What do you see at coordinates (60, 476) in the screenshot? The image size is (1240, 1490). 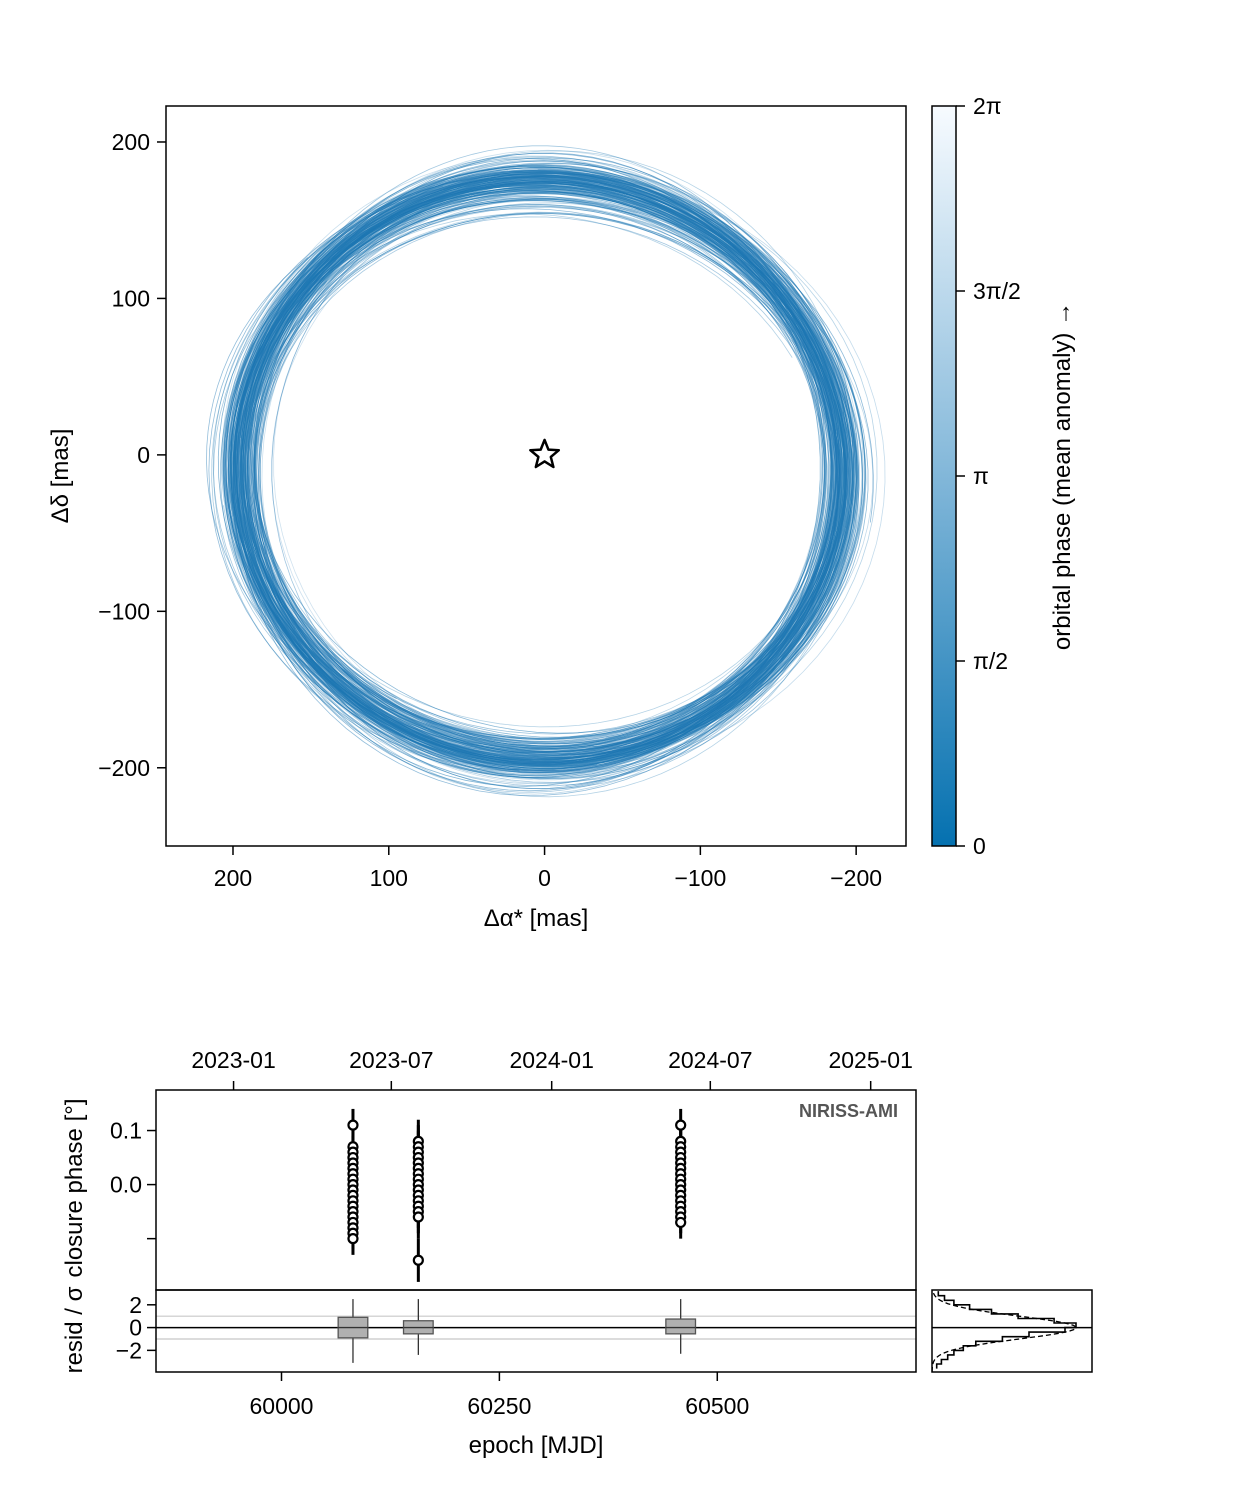 I see `orbit-y-axis-label: Δδ [mas]` at bounding box center [60, 476].